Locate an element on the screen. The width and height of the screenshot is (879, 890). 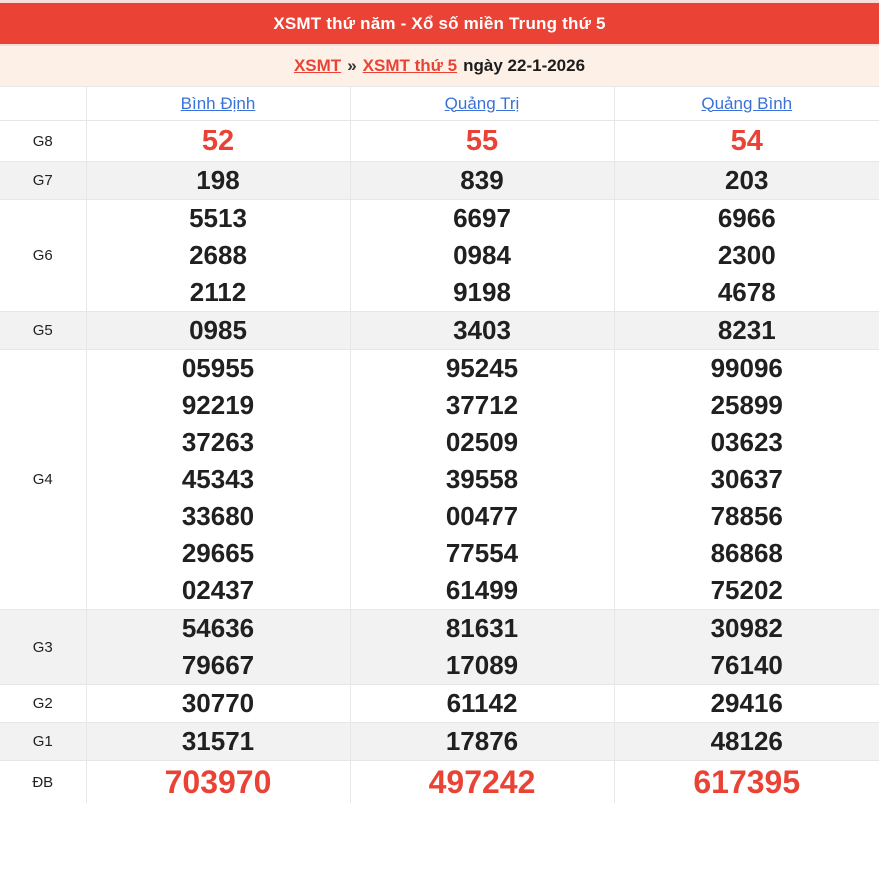
divider-strip is located at coordinates (439, 45).